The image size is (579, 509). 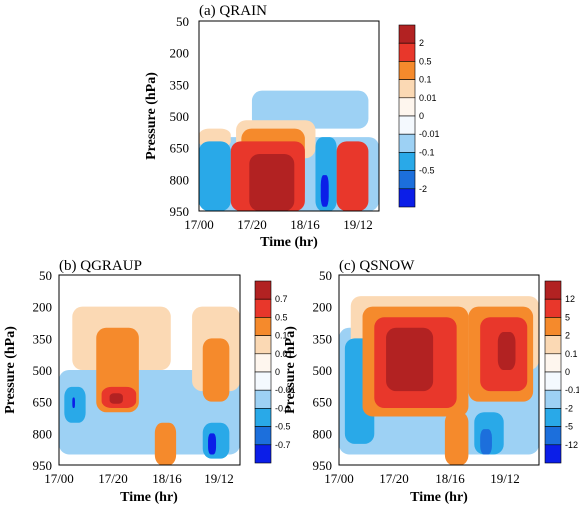 What do you see at coordinates (180, 179) in the screenshot?
I see `y-tick: 800` at bounding box center [180, 179].